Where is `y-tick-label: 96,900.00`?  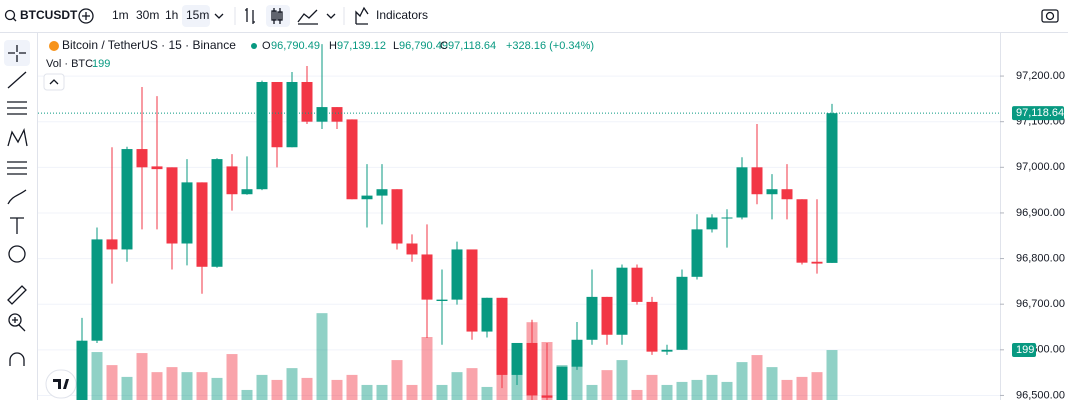
y-tick-label: 96,900.00 is located at coordinates (1040, 213).